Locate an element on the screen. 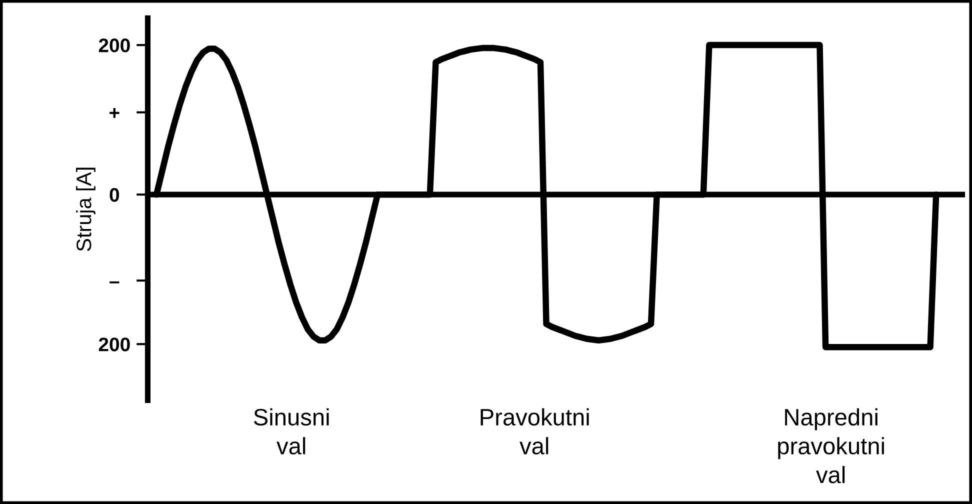 The height and width of the screenshot is (504, 972). y-tick-label: 0 is located at coordinates (115, 195).